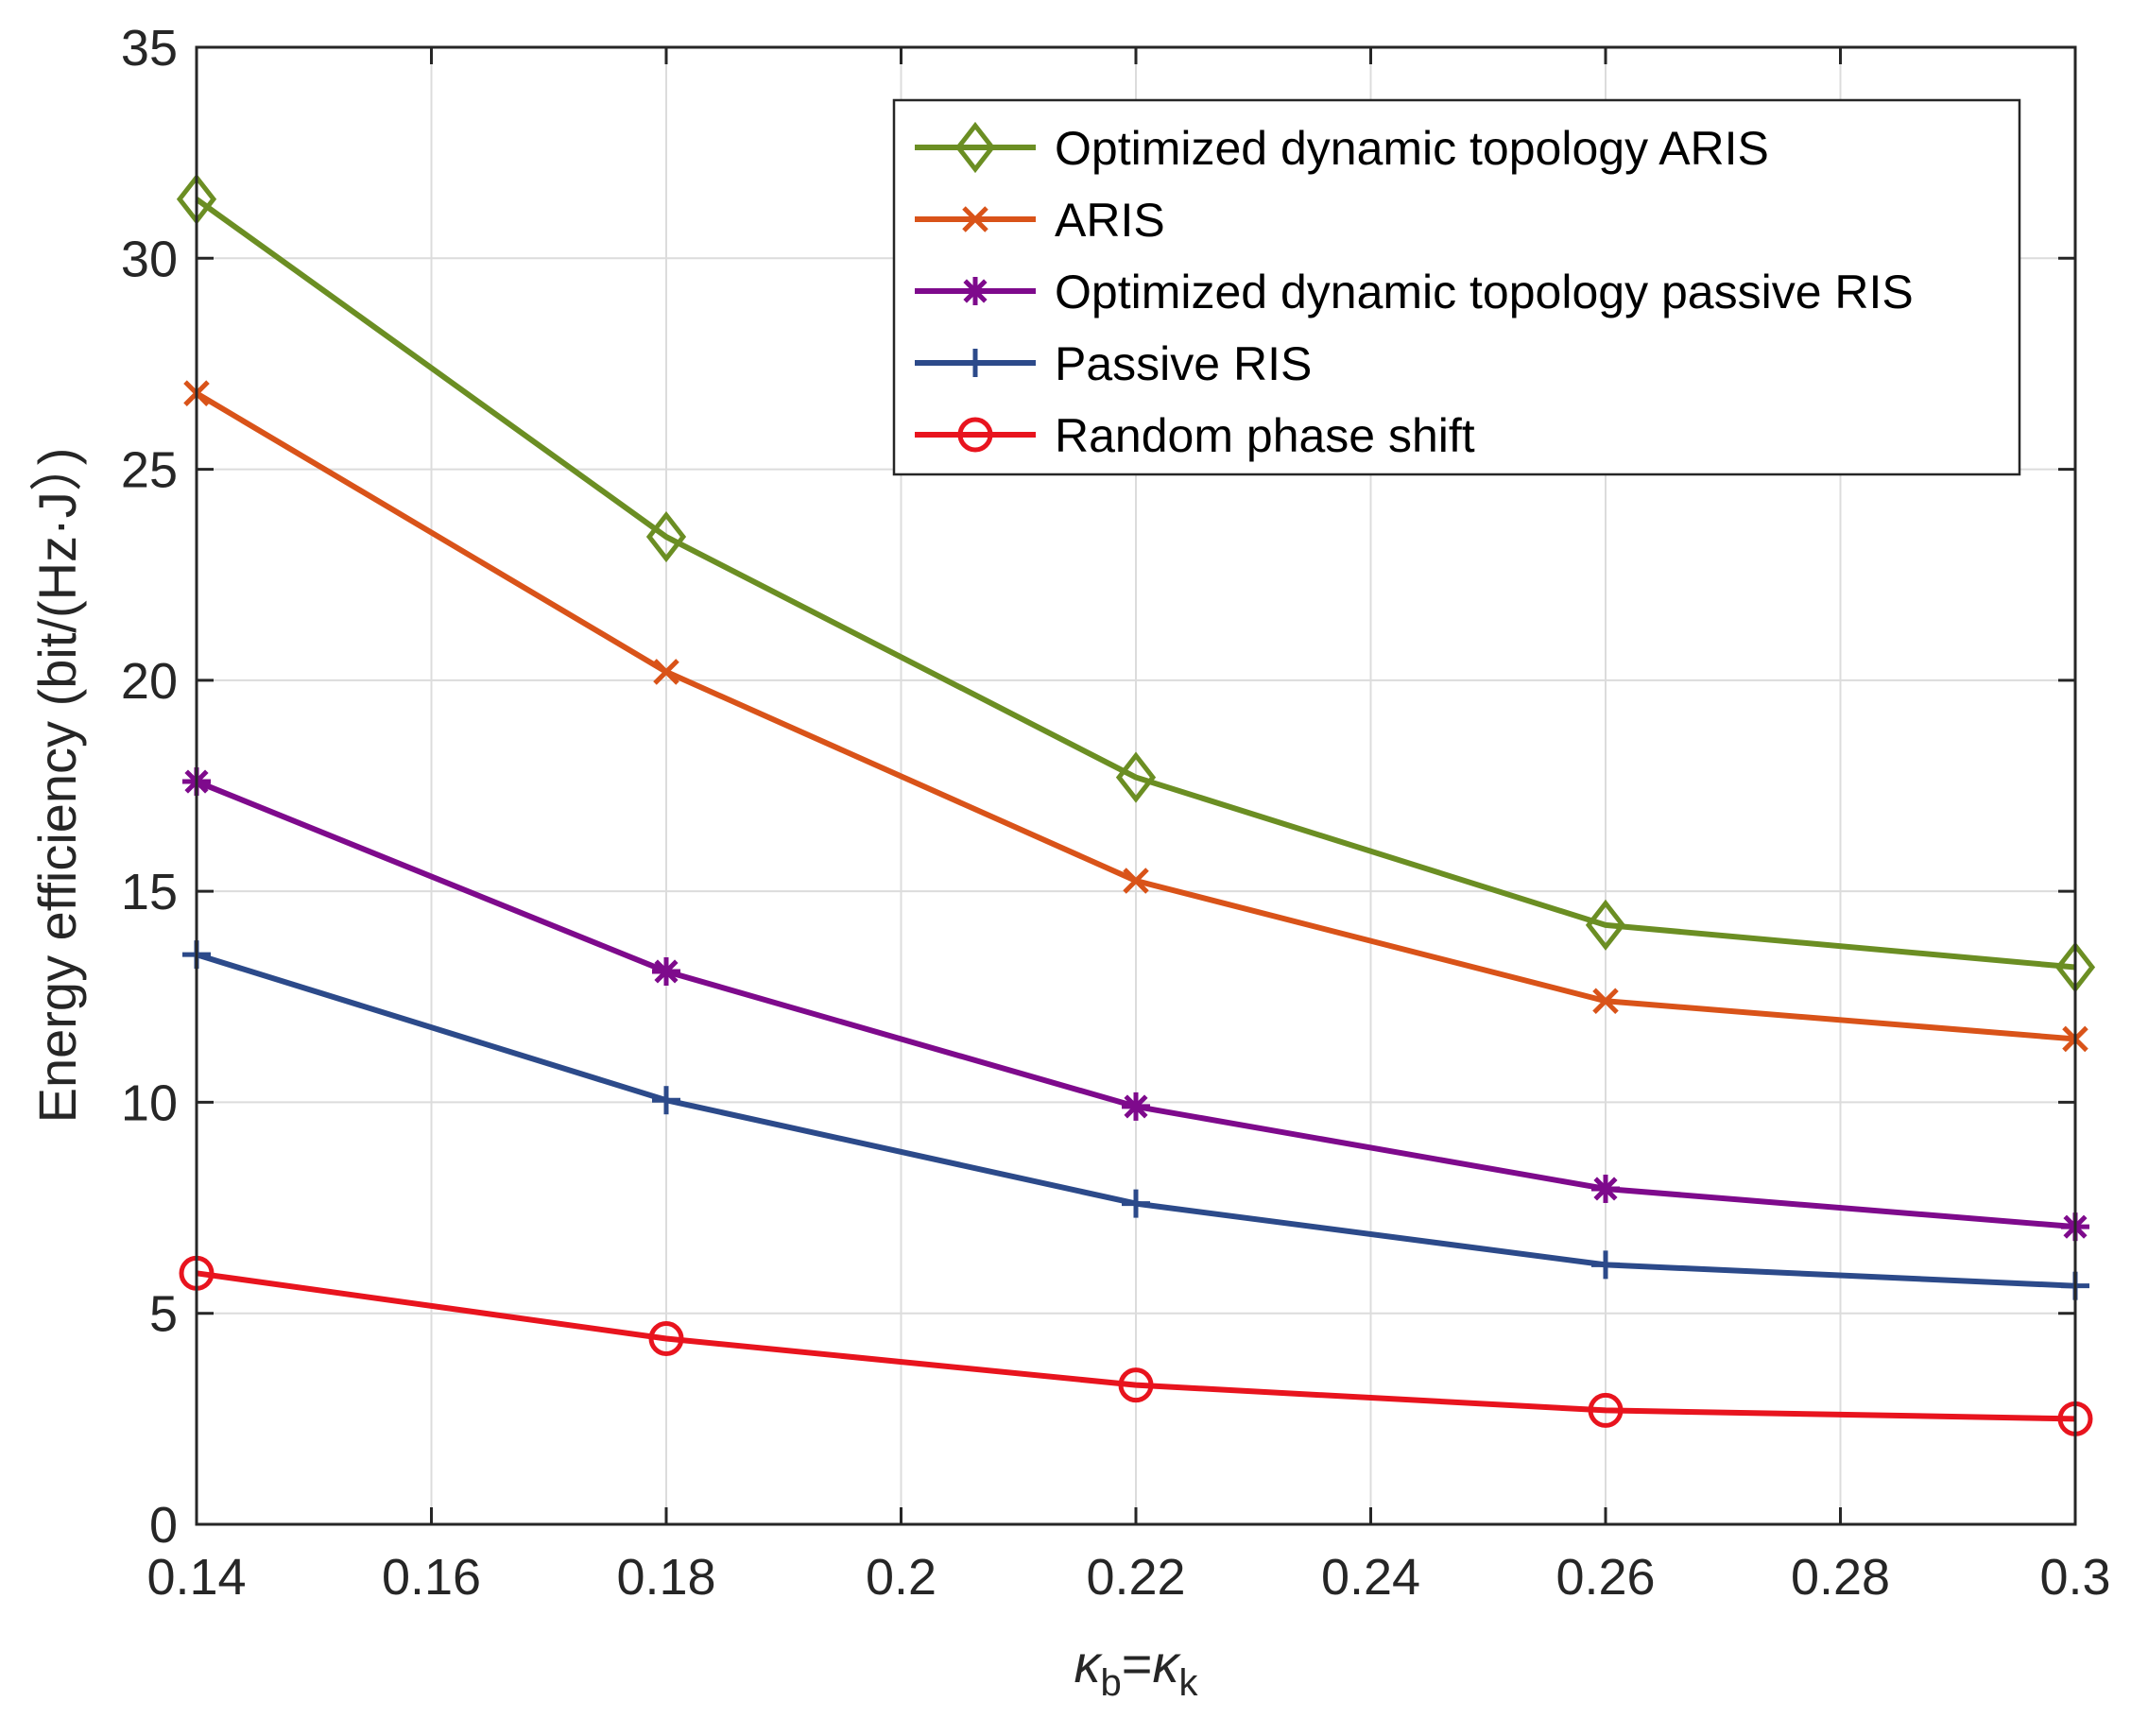 The image size is (2131, 1736). Describe the element at coordinates (1089, 1663) in the screenshot. I see `x-label-kappa-1: κ` at that location.